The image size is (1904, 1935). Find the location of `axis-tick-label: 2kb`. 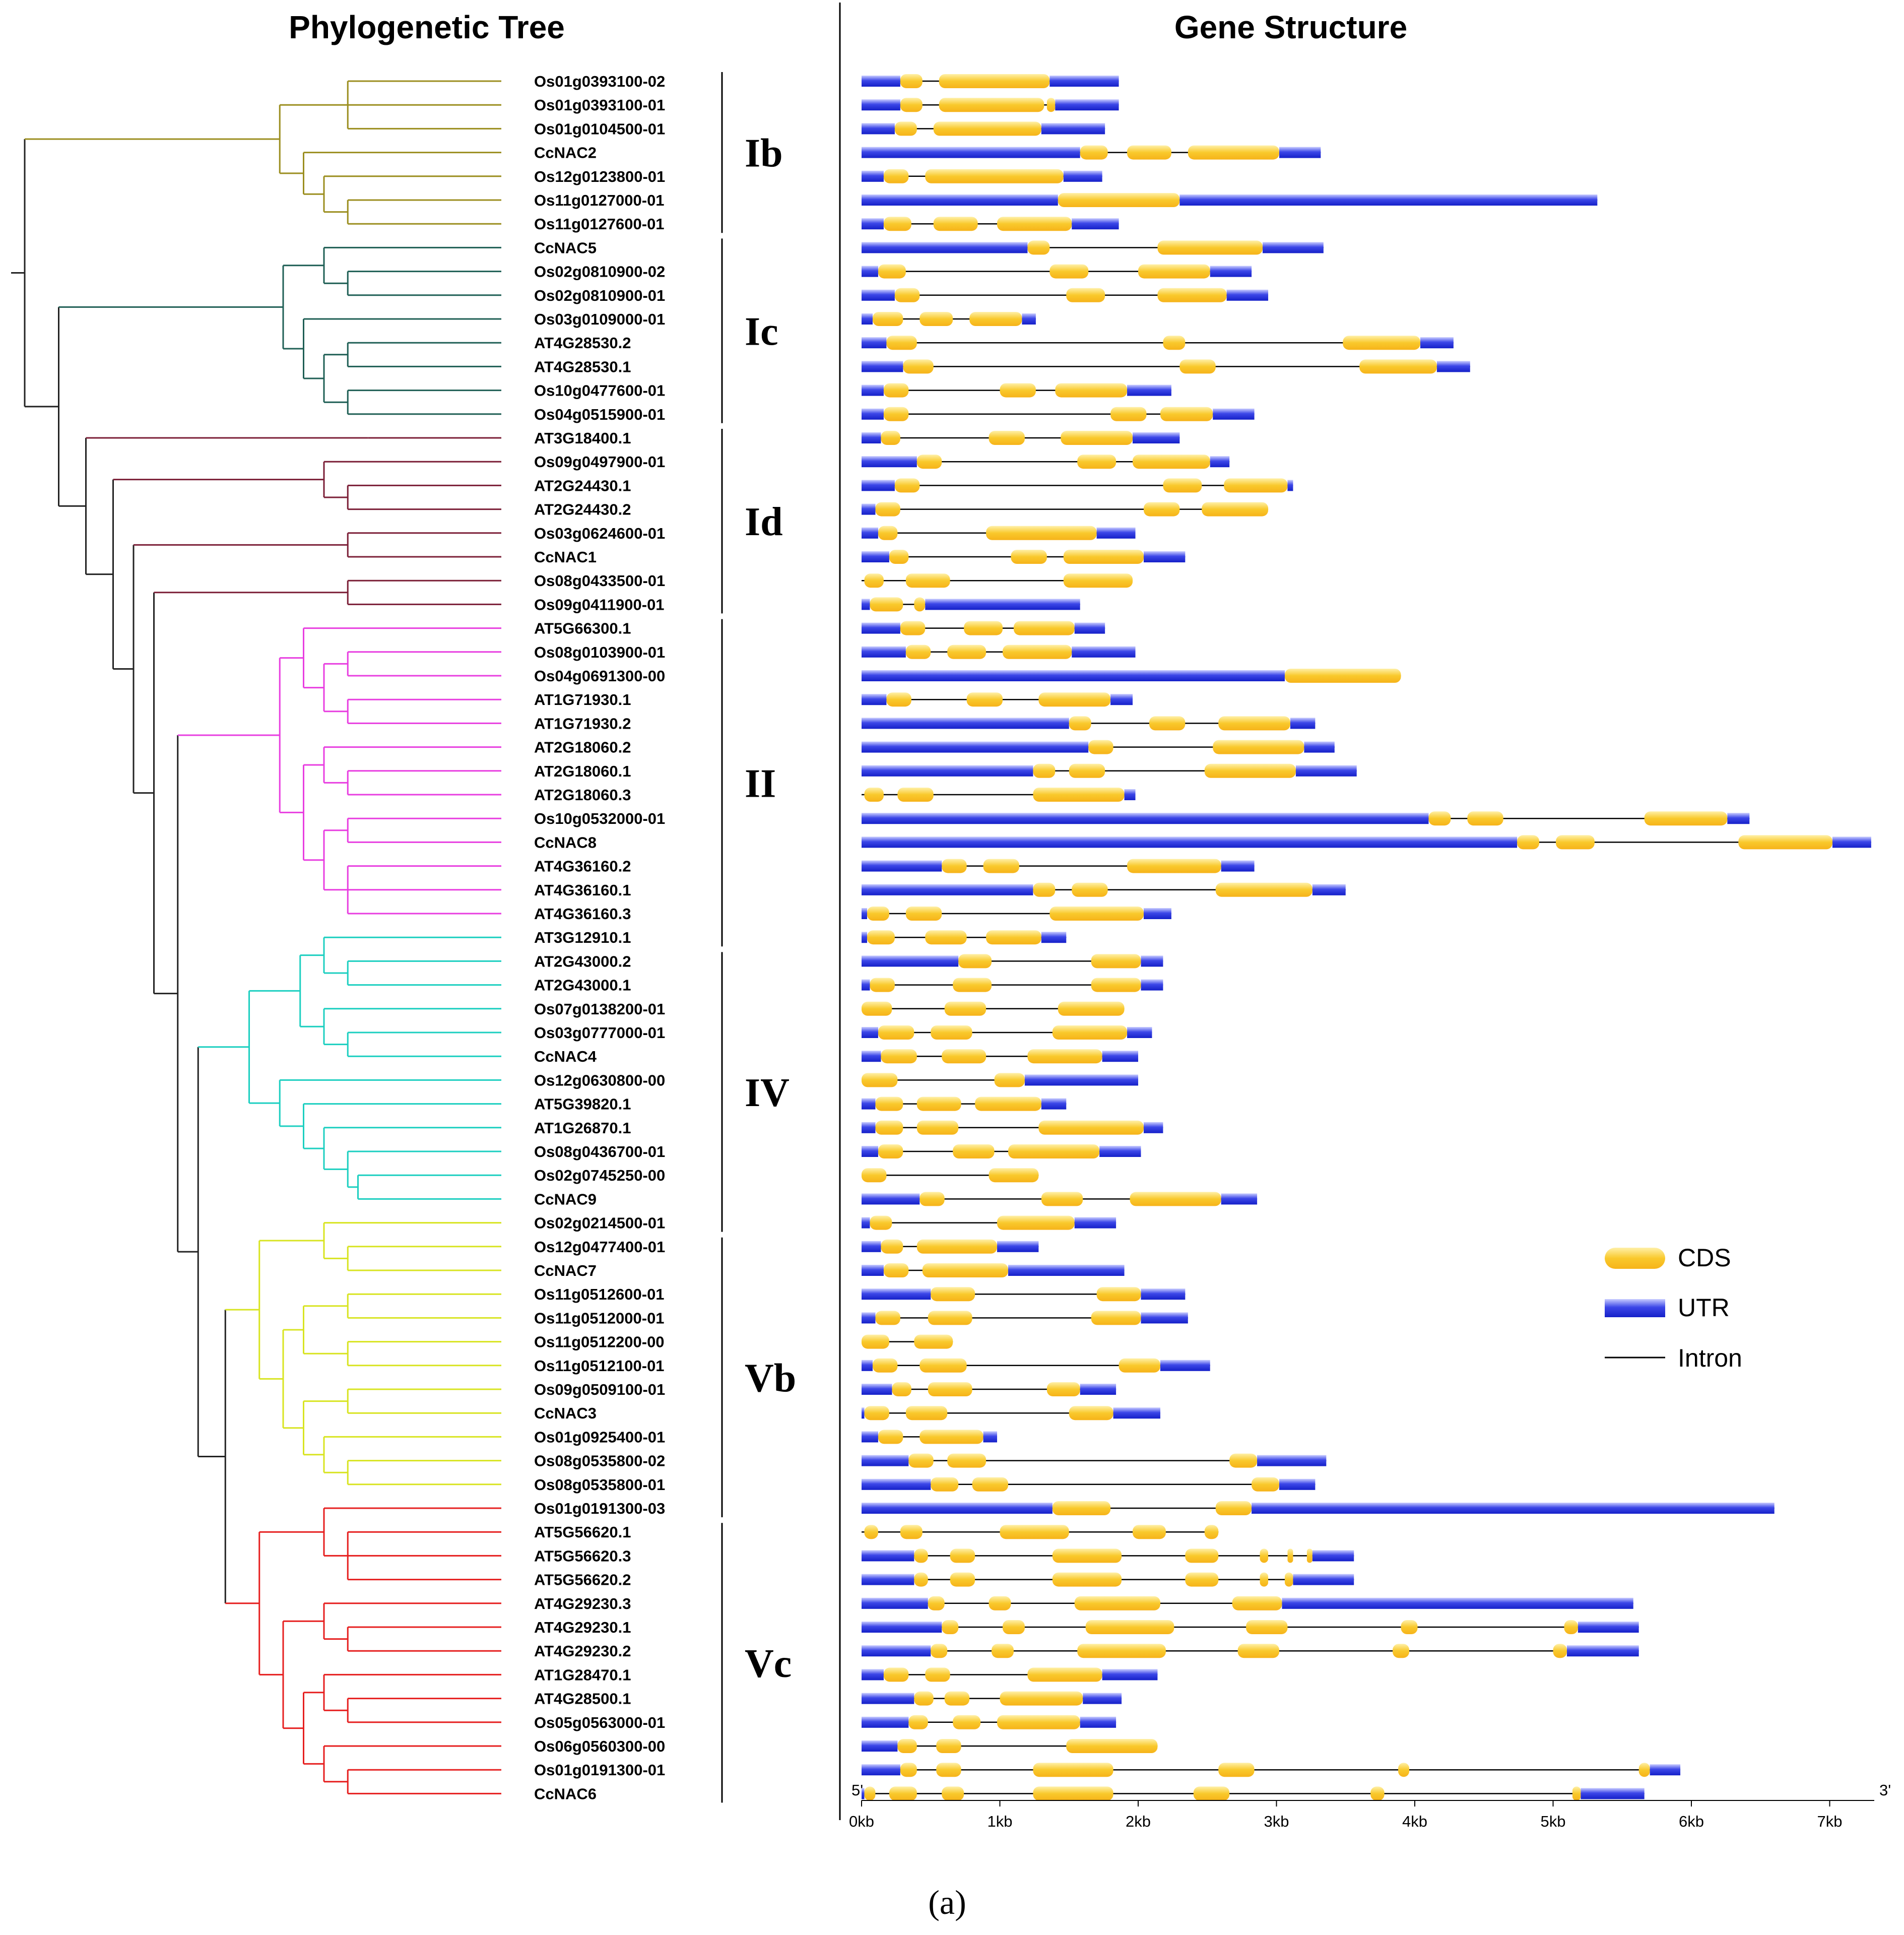

axis-tick-label: 2kb is located at coordinates (1138, 1821).